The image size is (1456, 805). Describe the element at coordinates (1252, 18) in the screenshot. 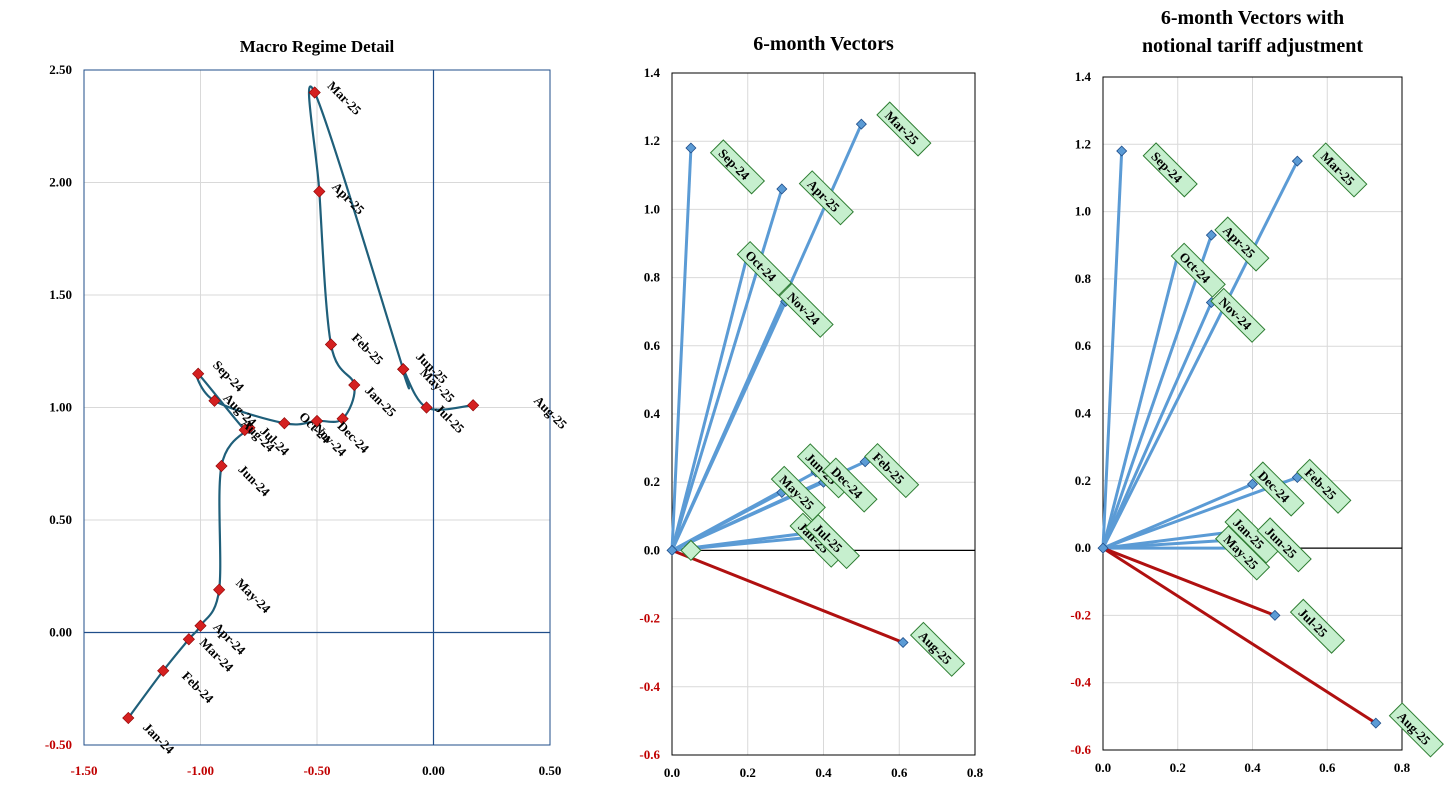

I see `chart-title: 6-month Vectors with` at that location.